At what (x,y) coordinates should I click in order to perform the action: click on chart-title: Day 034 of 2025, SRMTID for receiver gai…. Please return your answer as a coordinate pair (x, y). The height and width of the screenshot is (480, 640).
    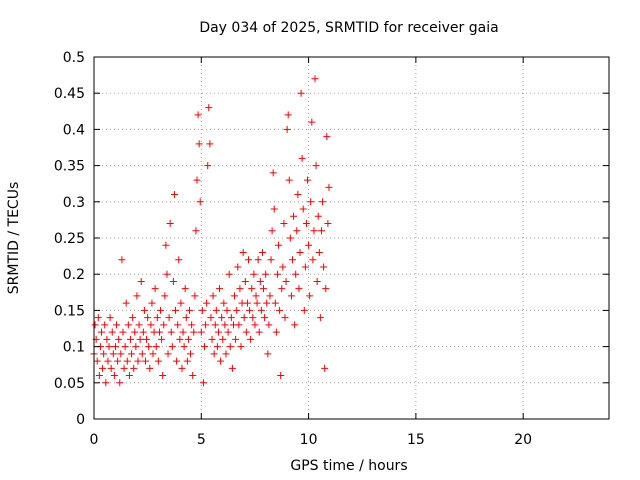
    Looking at the image, I should click on (348, 28).